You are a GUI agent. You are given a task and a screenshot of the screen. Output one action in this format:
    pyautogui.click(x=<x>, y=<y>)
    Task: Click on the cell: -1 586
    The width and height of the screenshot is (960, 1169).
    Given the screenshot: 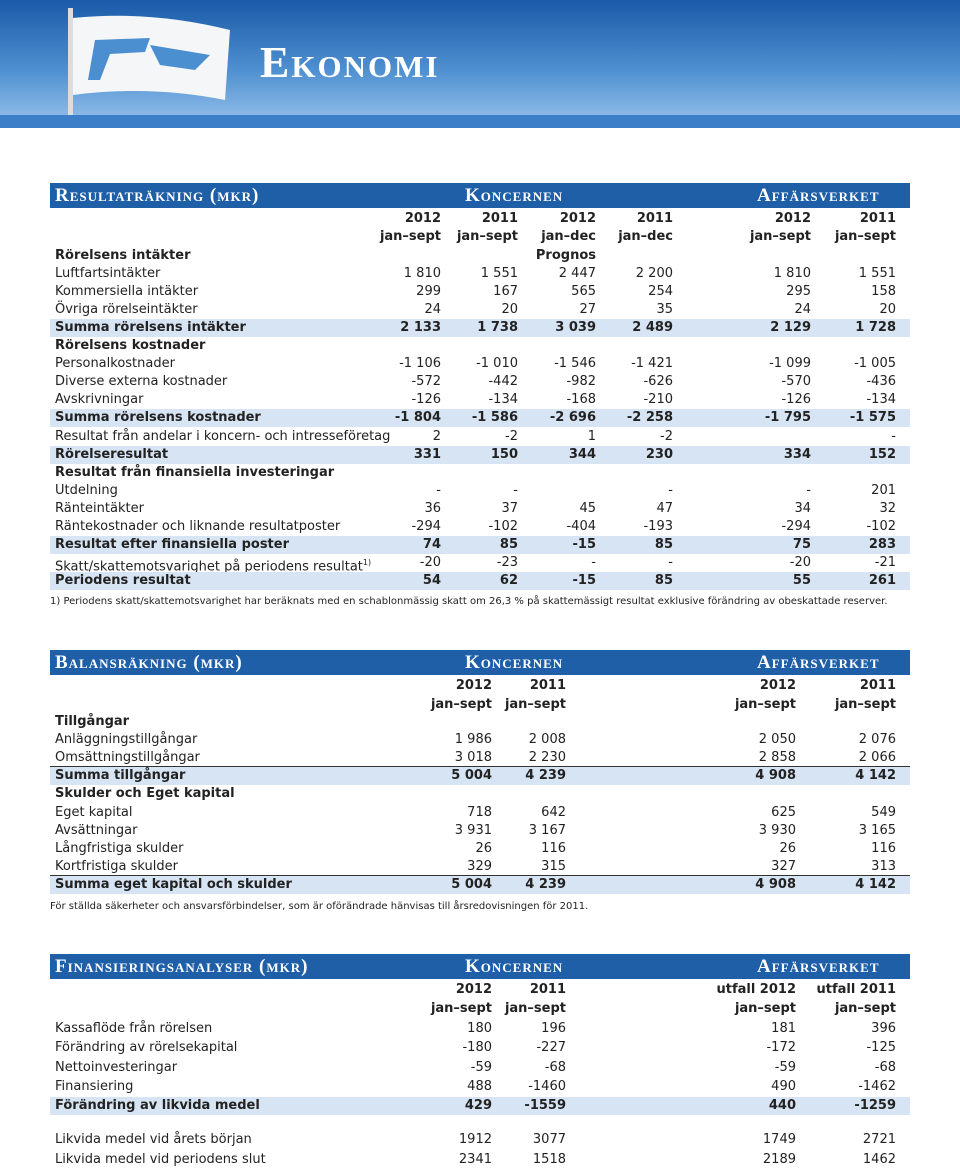 What is the action you would take?
    pyautogui.click(x=494, y=418)
    